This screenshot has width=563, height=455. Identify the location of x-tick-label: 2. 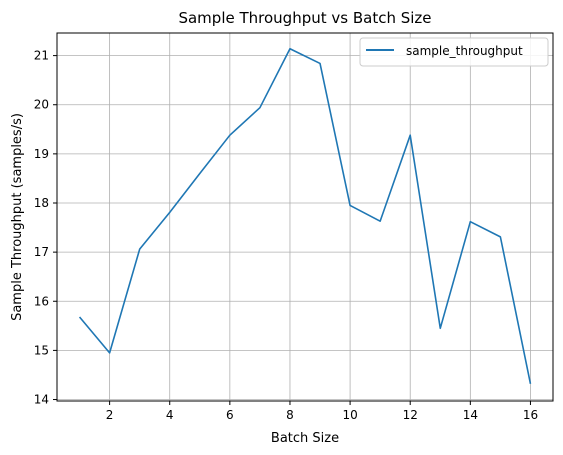
(110, 415).